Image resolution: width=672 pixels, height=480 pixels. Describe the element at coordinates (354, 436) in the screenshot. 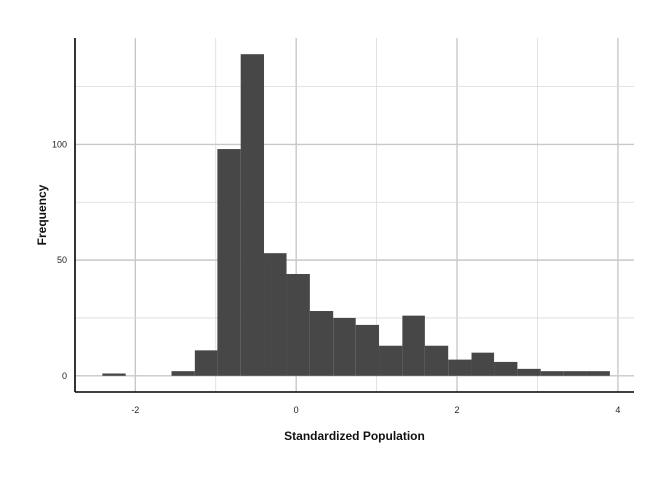

I see `x-axis-title: Standardized Population` at that location.